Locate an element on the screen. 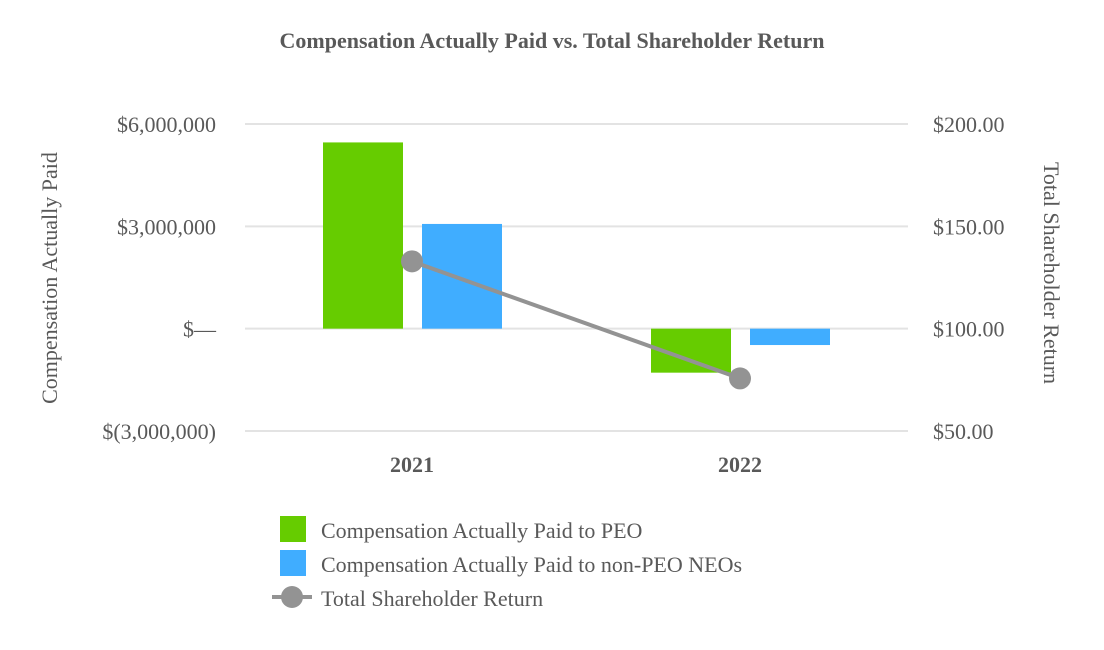 The height and width of the screenshot is (650, 1104). tsr-point-2022 is located at coordinates (740, 378).